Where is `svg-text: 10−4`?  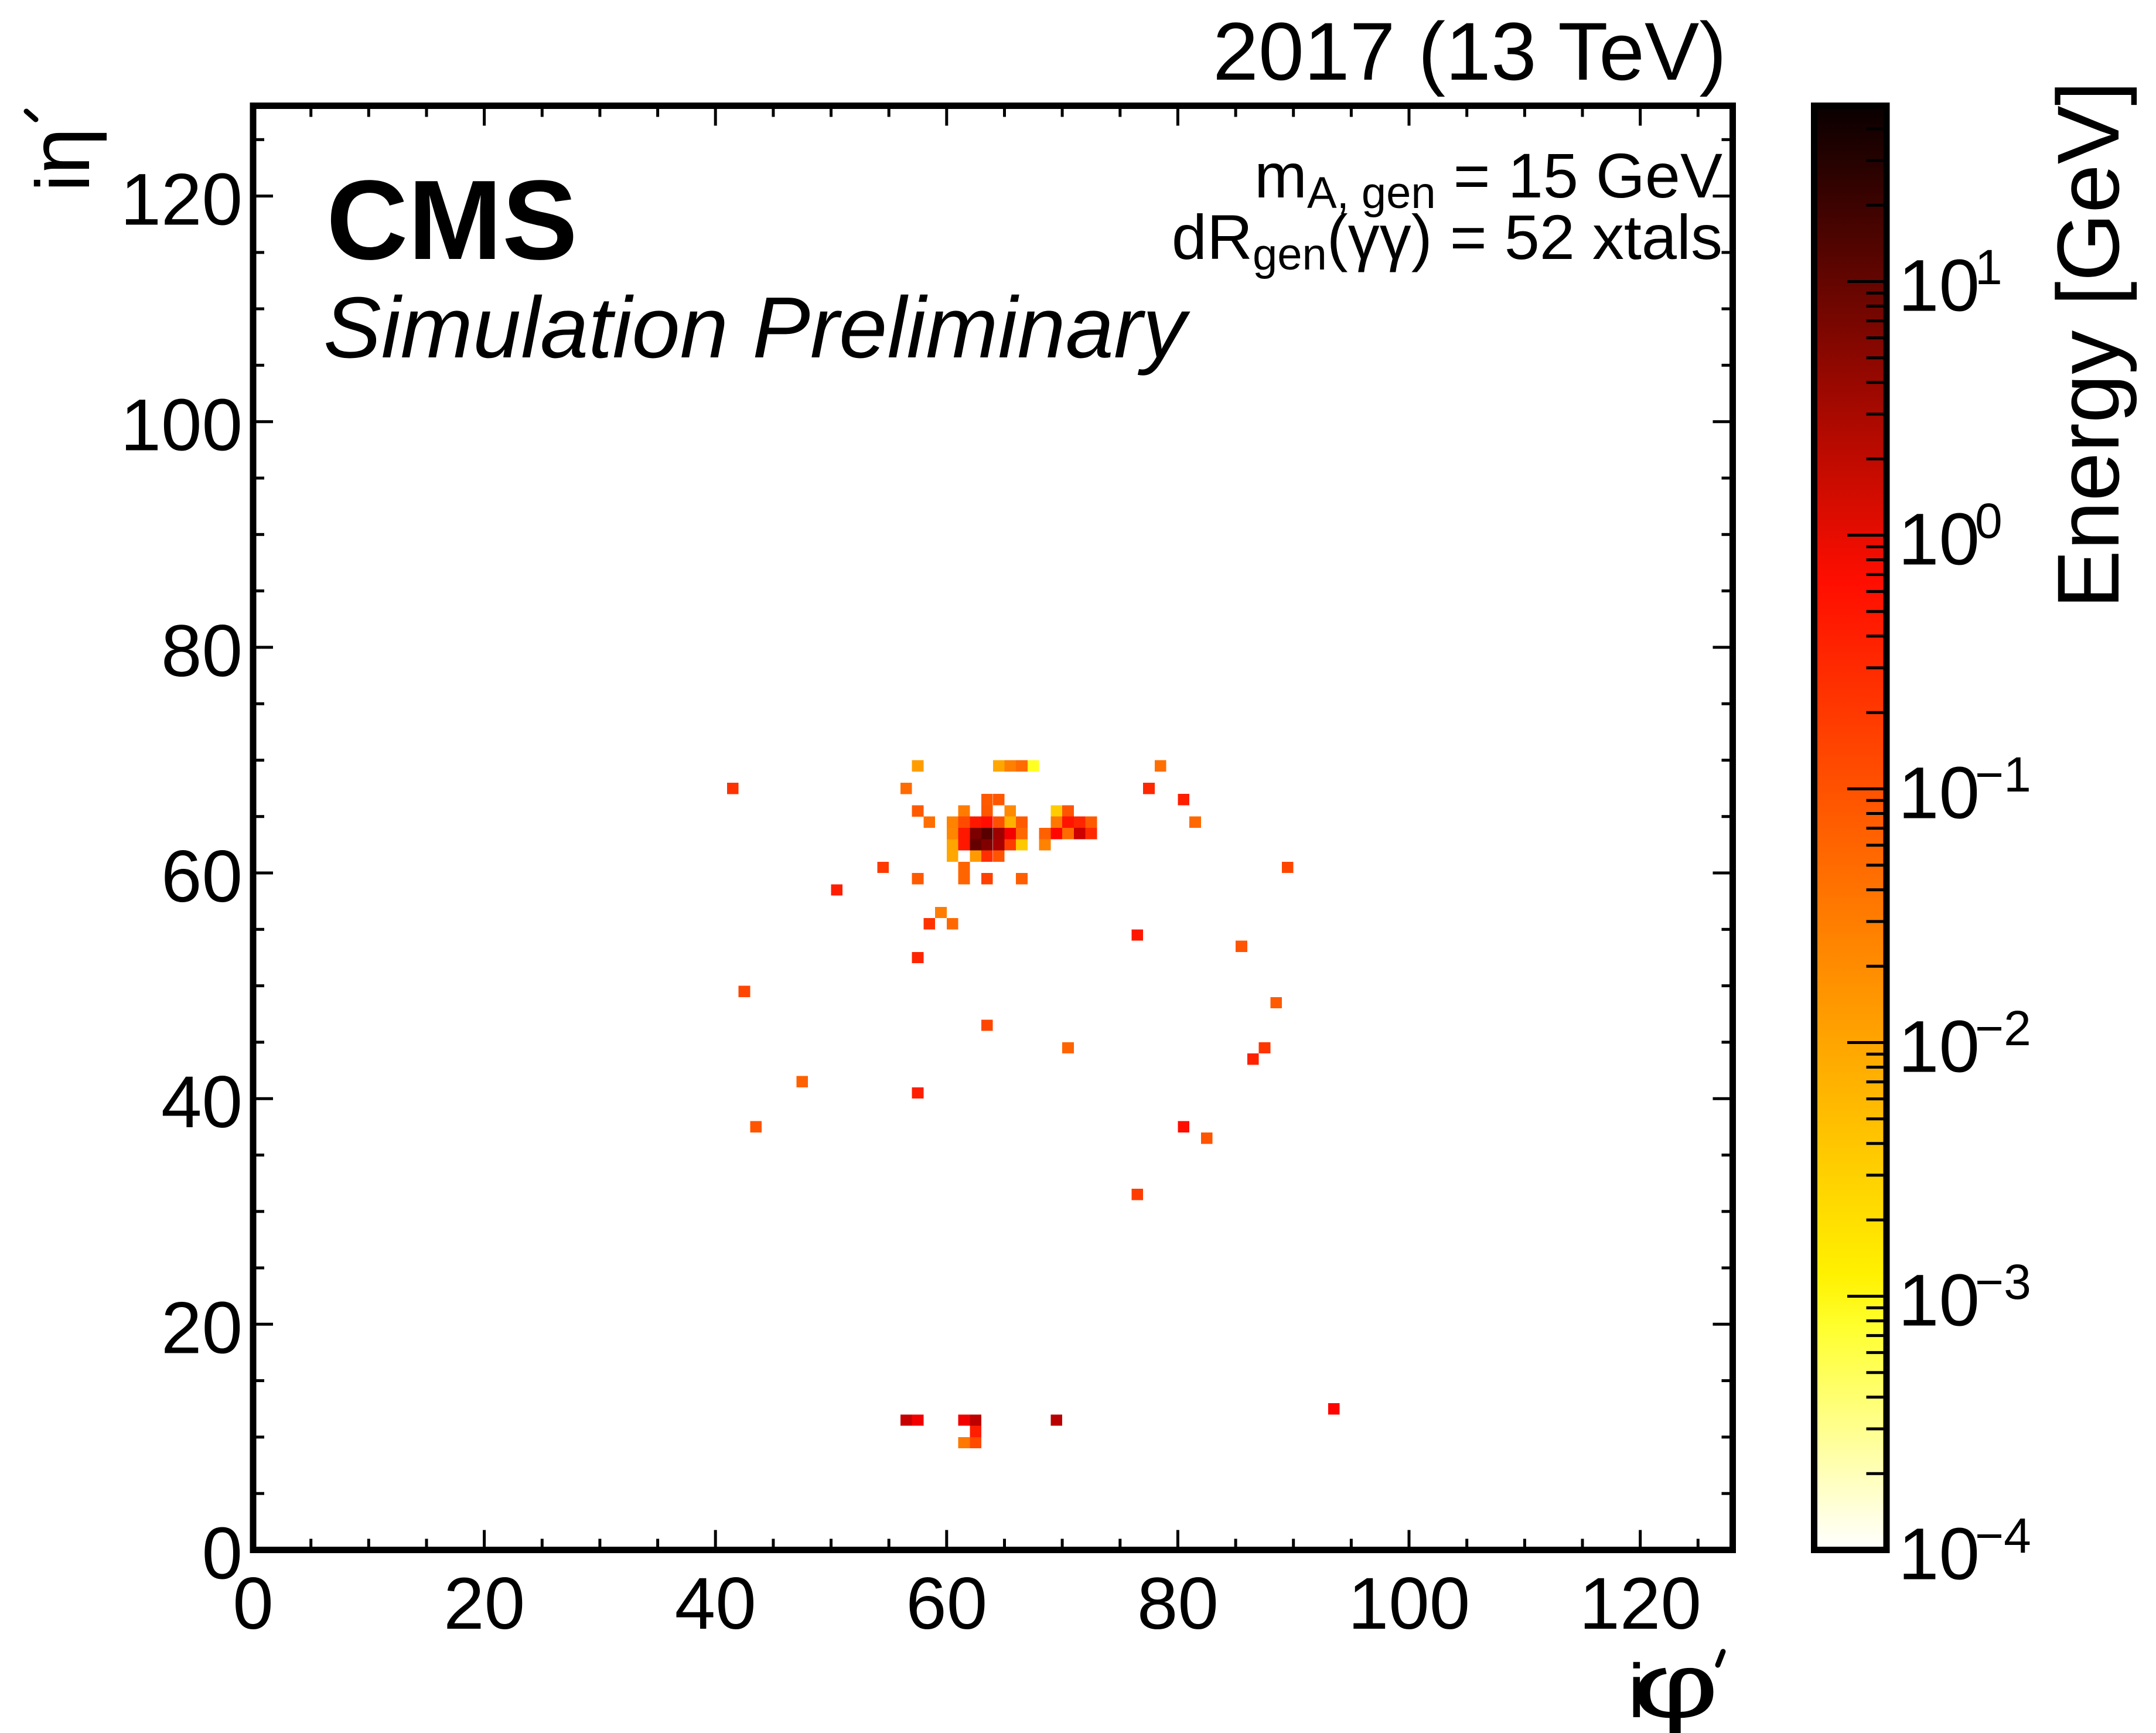 svg-text: 10−4 is located at coordinates (1964, 1551).